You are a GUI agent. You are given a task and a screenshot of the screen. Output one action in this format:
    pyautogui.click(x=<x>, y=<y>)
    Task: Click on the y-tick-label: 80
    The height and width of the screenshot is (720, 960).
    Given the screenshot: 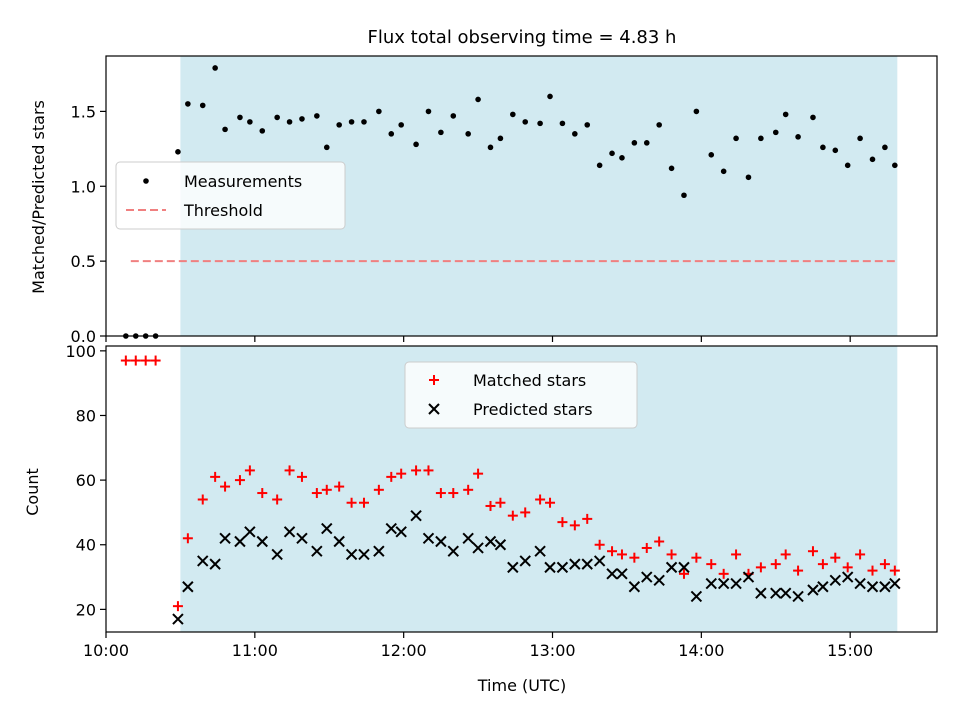 What is the action you would take?
    pyautogui.click(x=86, y=415)
    